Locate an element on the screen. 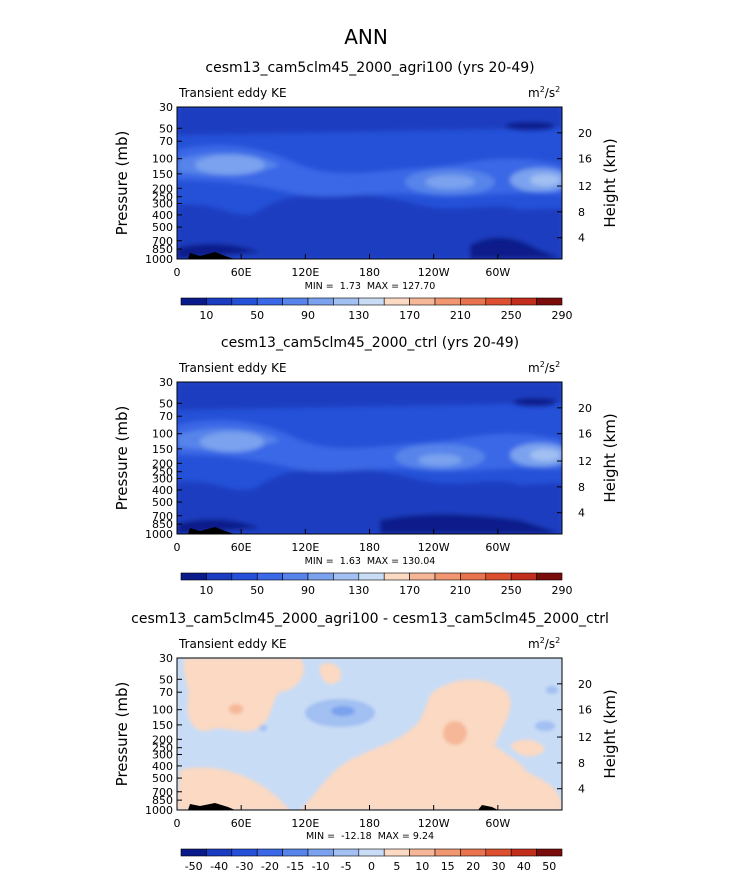 The width and height of the screenshot is (733, 872). panel-2-core-d2 is located at coordinates (545, 455).